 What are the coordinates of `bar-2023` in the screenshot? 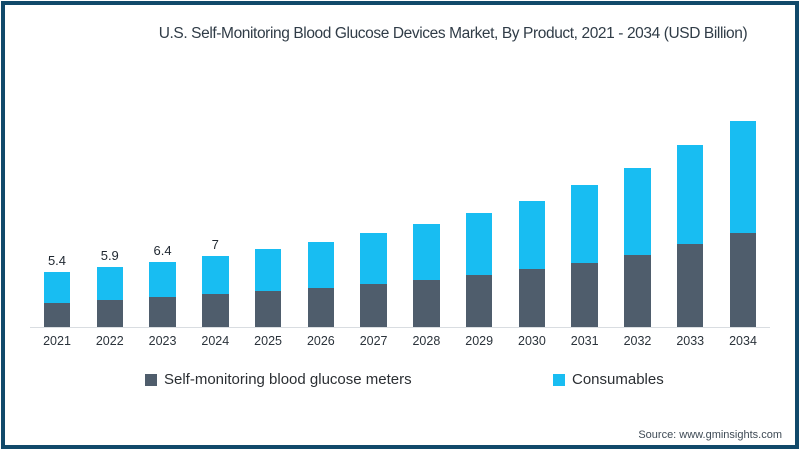 It's located at (162, 294).